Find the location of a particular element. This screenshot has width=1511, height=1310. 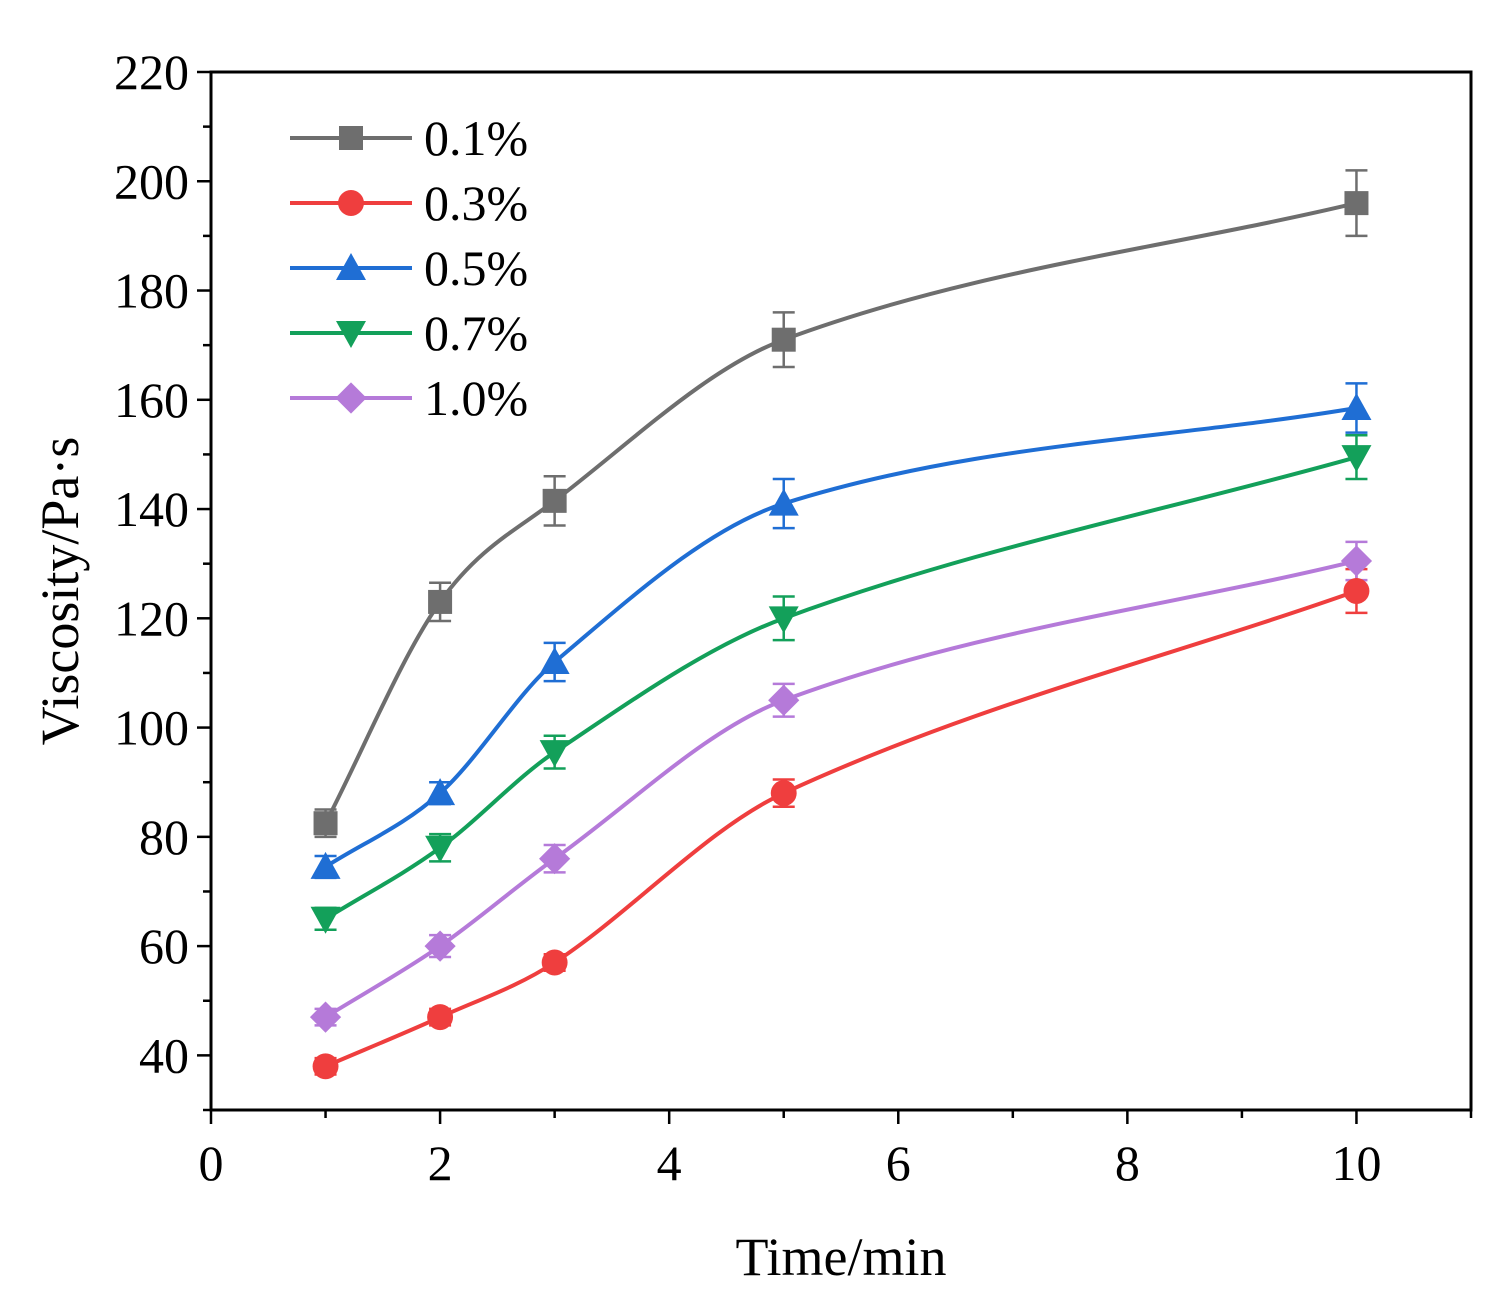

legend-entry: 0.5% is located at coordinates (476, 268).